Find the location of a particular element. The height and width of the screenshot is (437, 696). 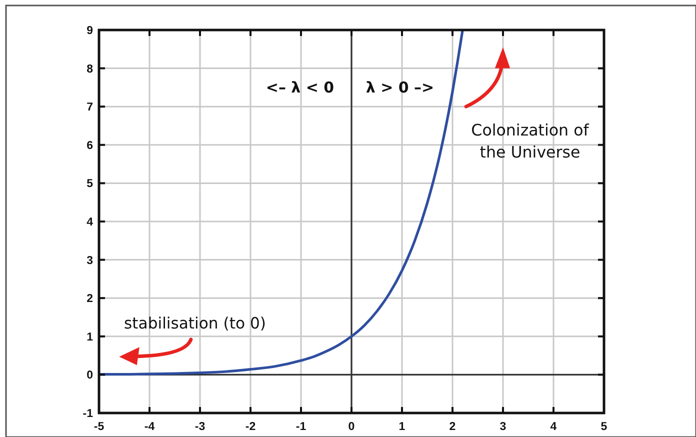

x-tick-label: -4 is located at coordinates (150, 427).